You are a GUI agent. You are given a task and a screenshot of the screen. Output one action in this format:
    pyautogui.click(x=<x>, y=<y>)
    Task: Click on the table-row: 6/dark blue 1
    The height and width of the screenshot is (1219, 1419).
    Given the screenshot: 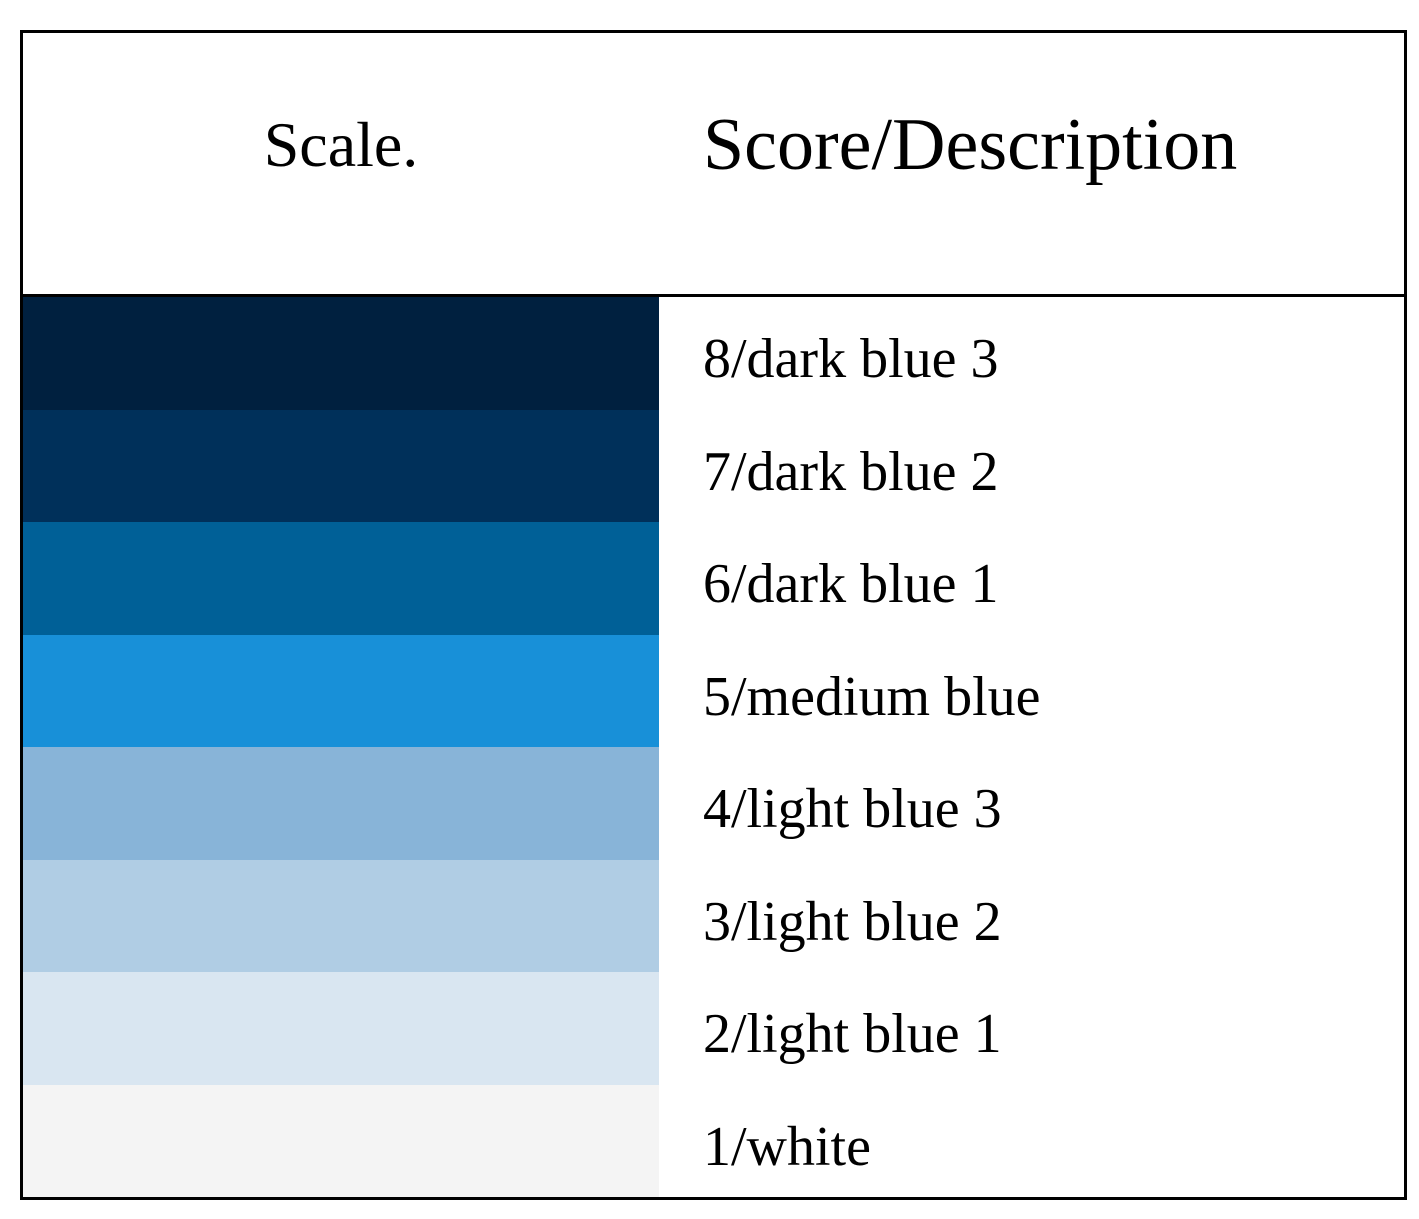 What is the action you would take?
    pyautogui.click(x=713, y=578)
    